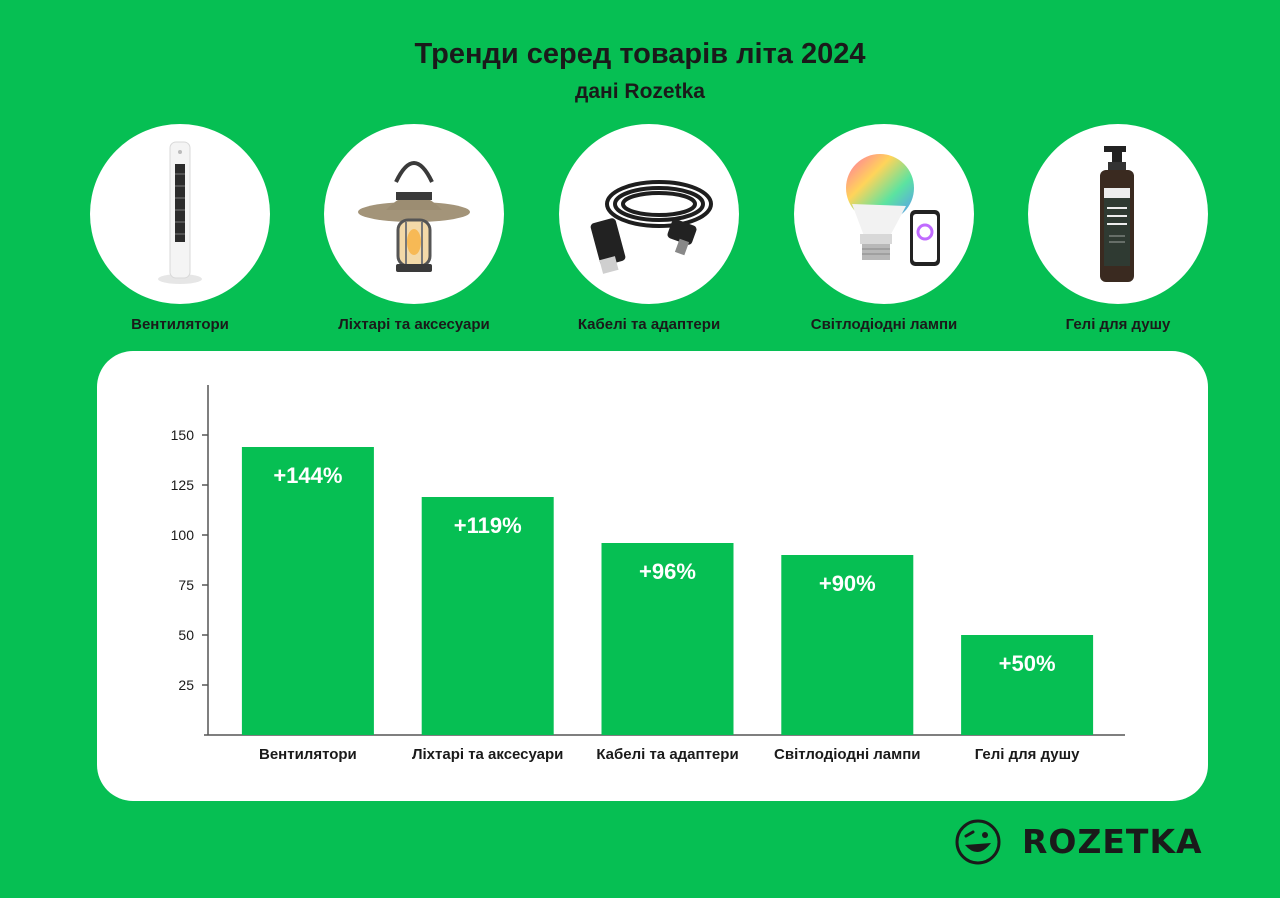 Image resolution: width=1280 pixels, height=898 pixels. I want to click on x-tick-label: Ліхтарі та аксесуари, so click(487, 754).